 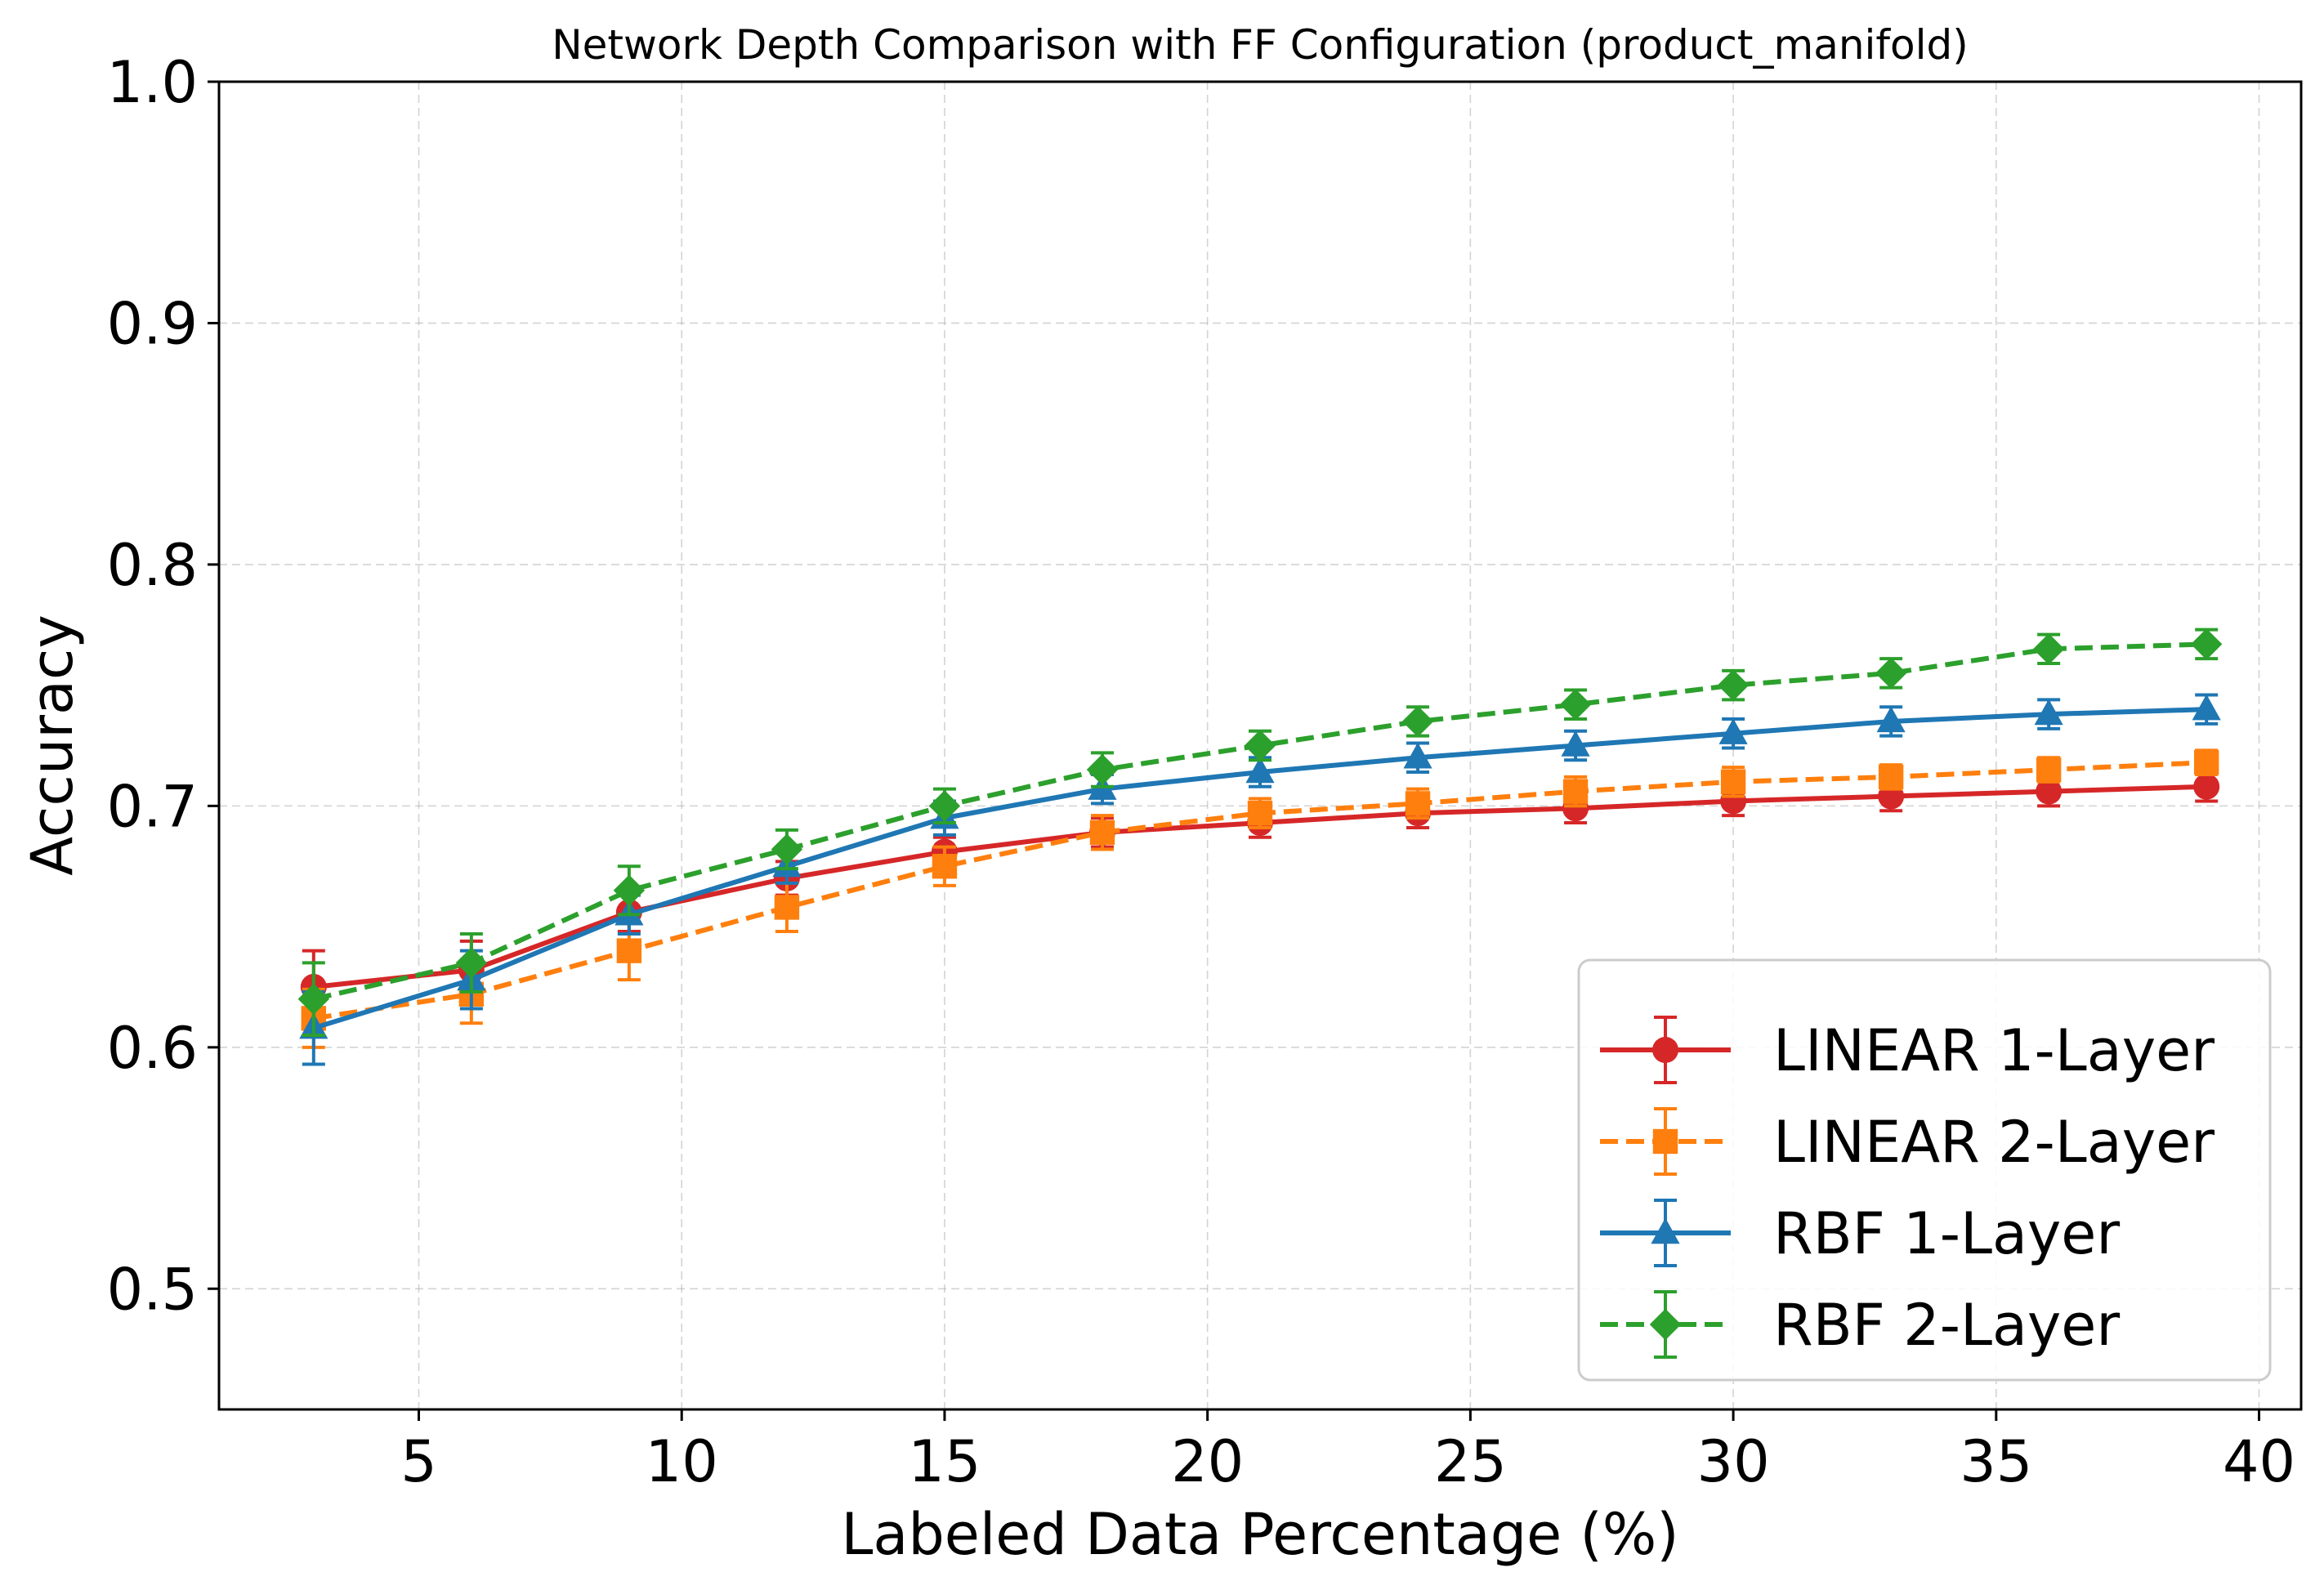 I want to click on y-tick-label: 0.9, so click(x=152, y=323).